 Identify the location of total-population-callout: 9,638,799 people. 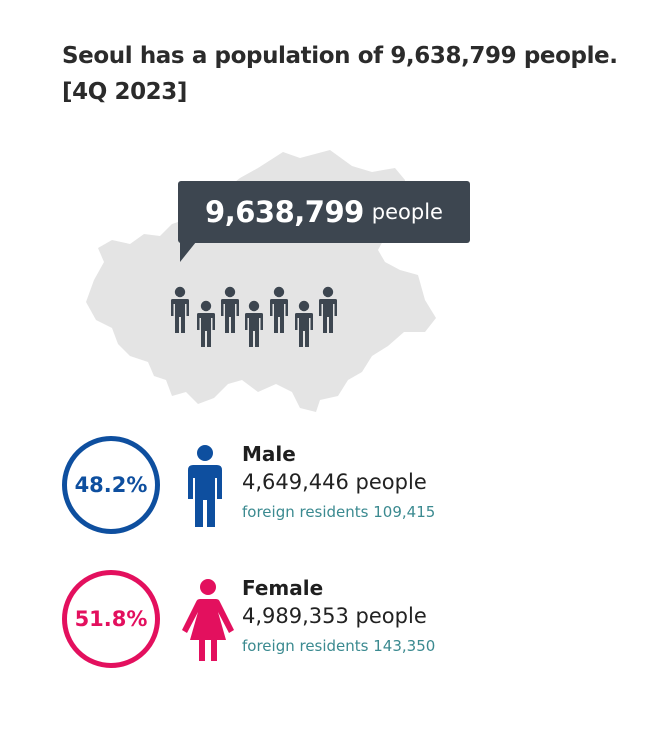
(324, 212).